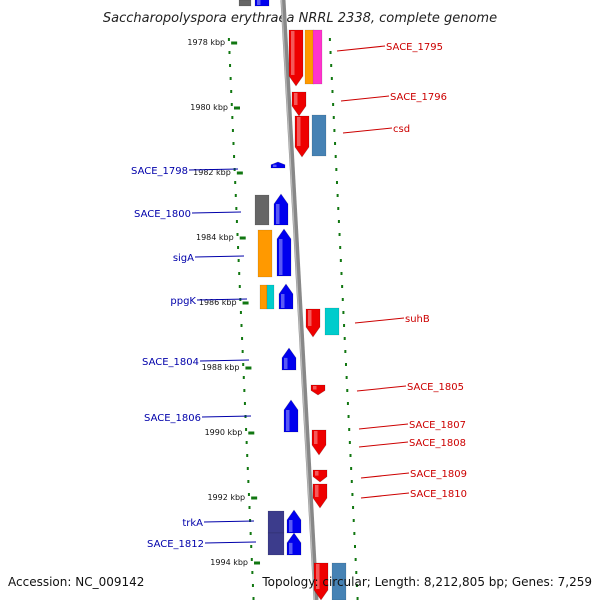 The width and height of the screenshot is (600, 600). I want to click on reverse-gene-label: SACE_1796, so click(418, 97).